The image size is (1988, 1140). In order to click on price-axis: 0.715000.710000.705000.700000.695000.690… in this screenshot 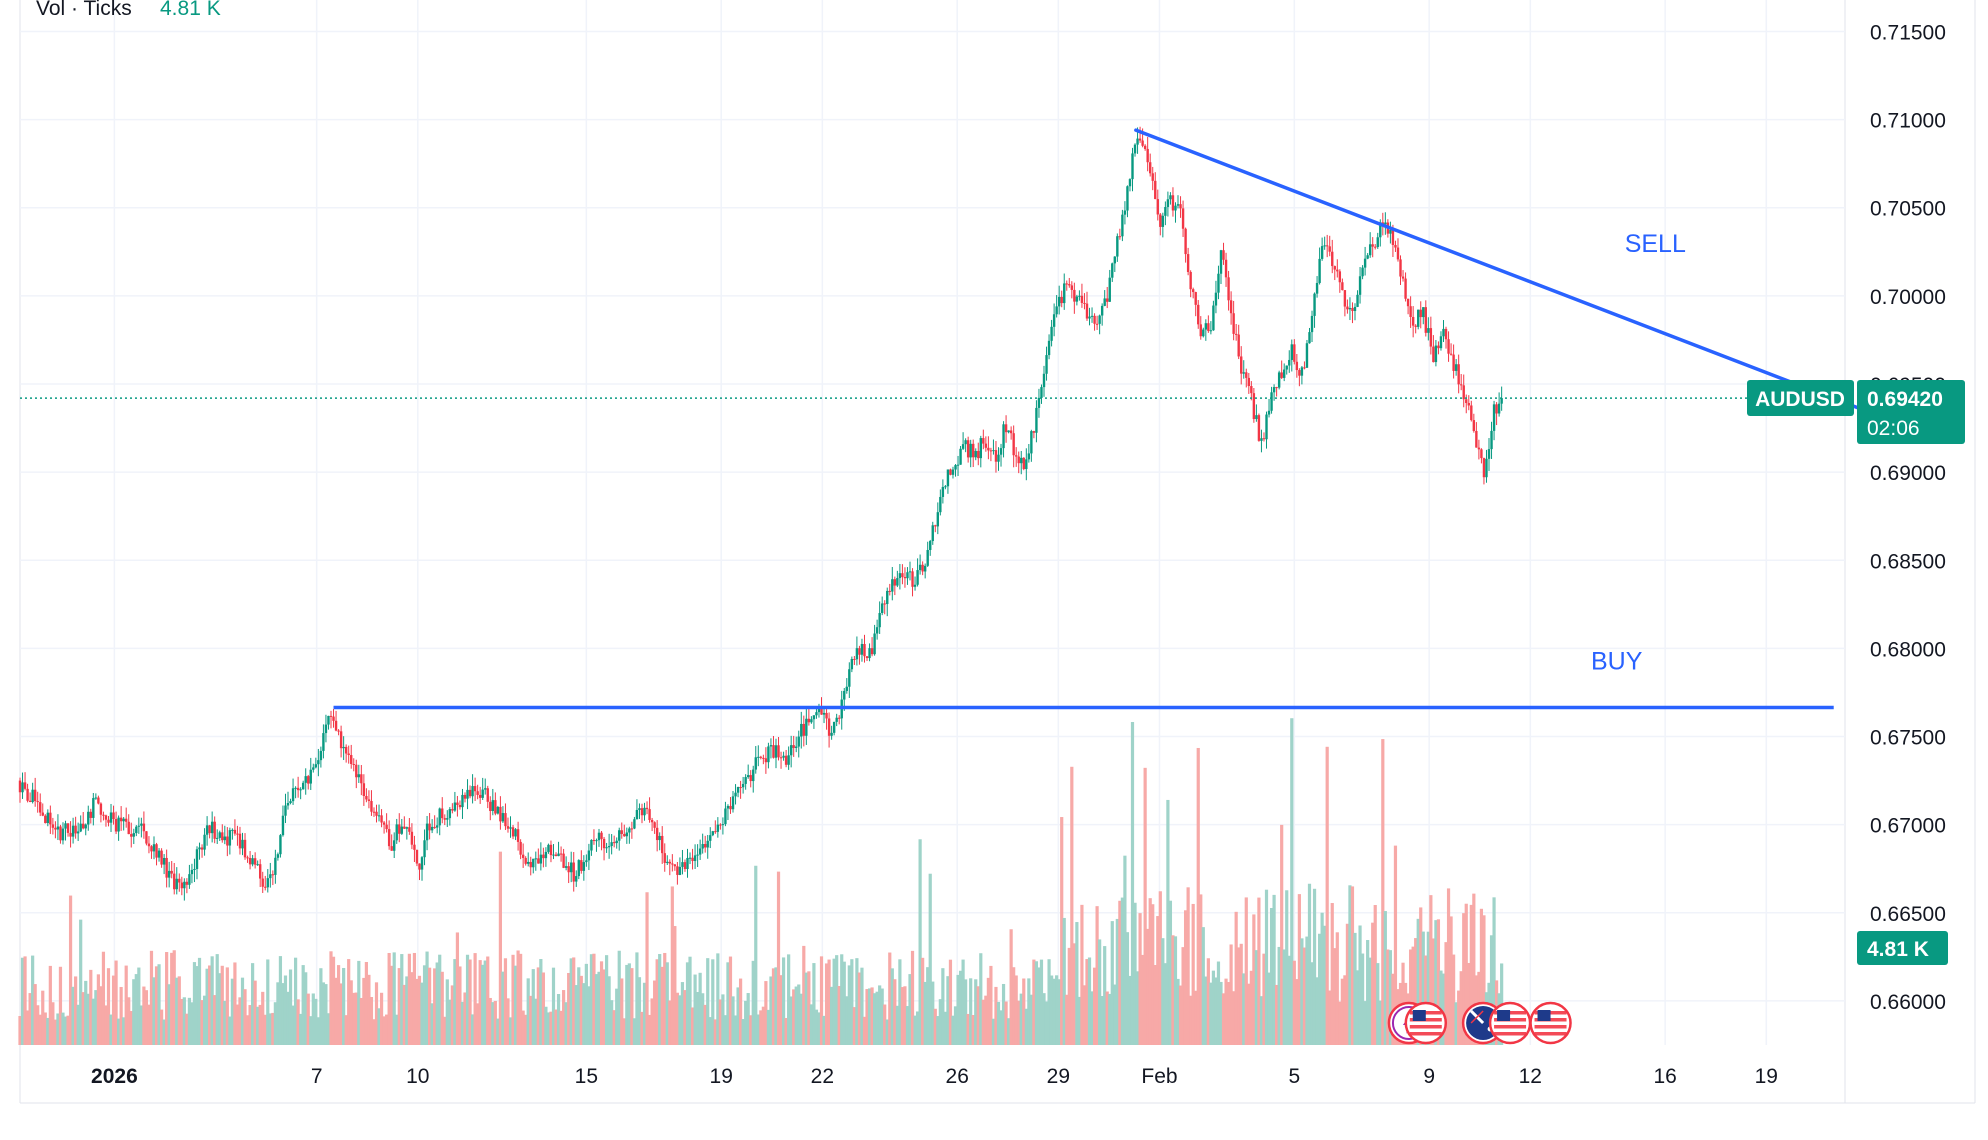, I will do `click(1908, 517)`.